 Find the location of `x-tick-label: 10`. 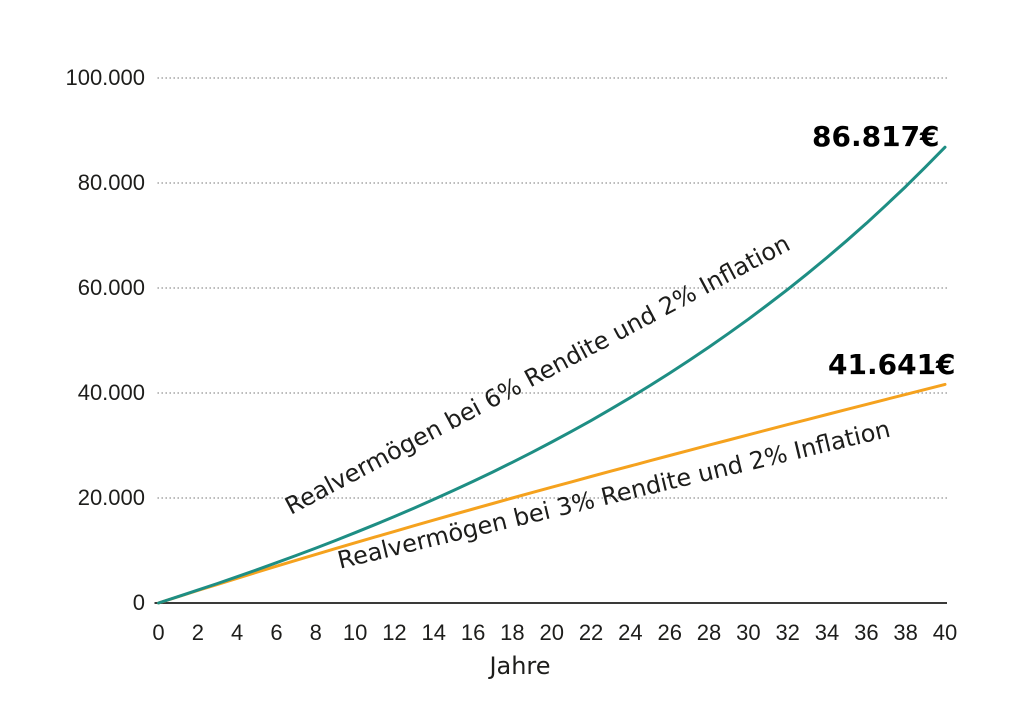

x-tick-label: 10 is located at coordinates (355, 632).